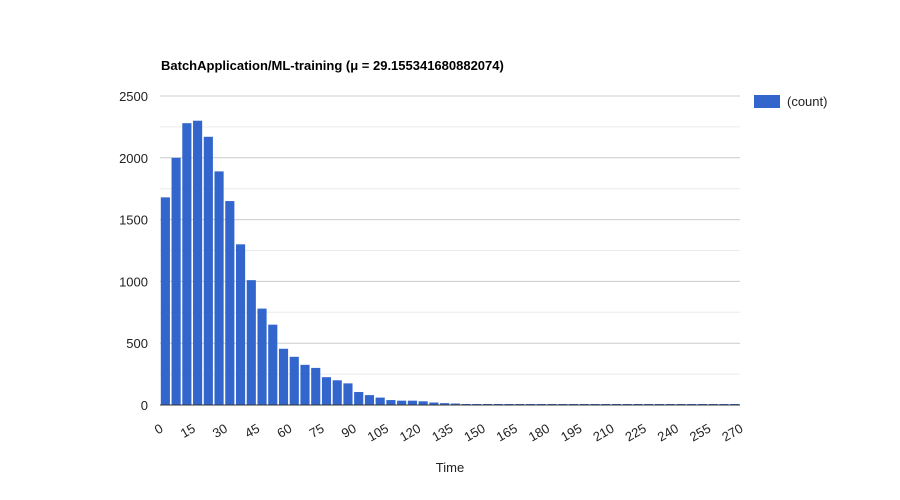 The image size is (900, 500). Describe the element at coordinates (700, 433) in the screenshot. I see `x-tick-label: 255` at that location.